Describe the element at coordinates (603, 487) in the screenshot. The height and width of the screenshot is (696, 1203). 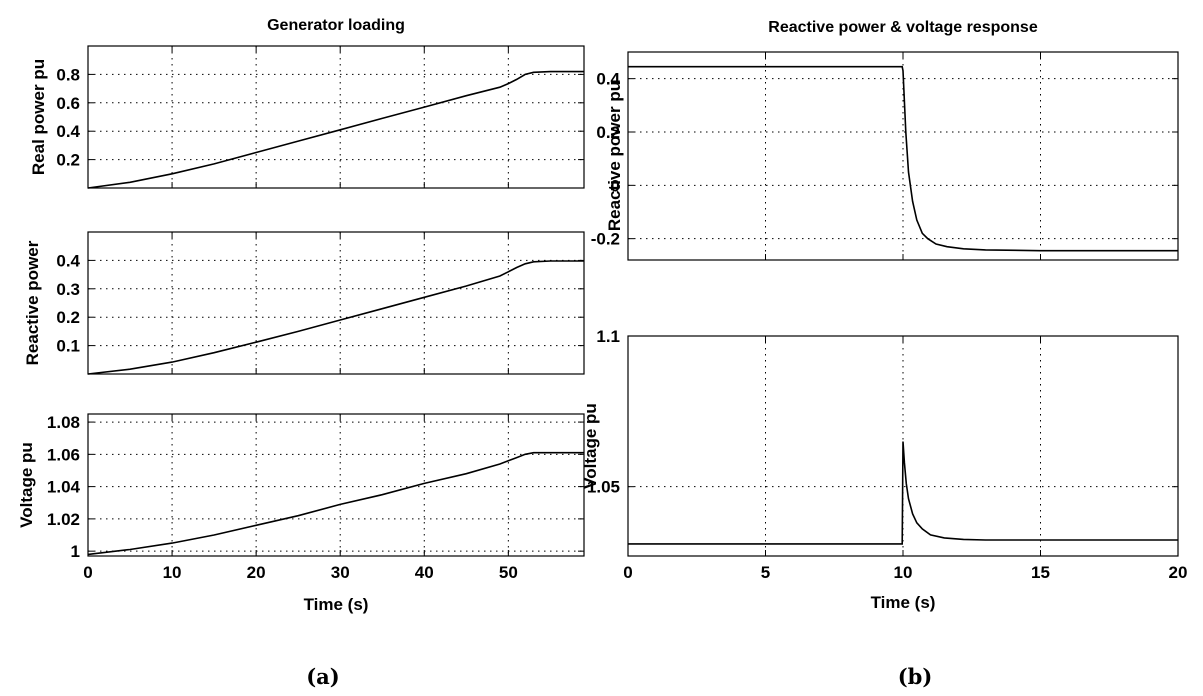
I see `y-tick-label: 1.05` at that location.